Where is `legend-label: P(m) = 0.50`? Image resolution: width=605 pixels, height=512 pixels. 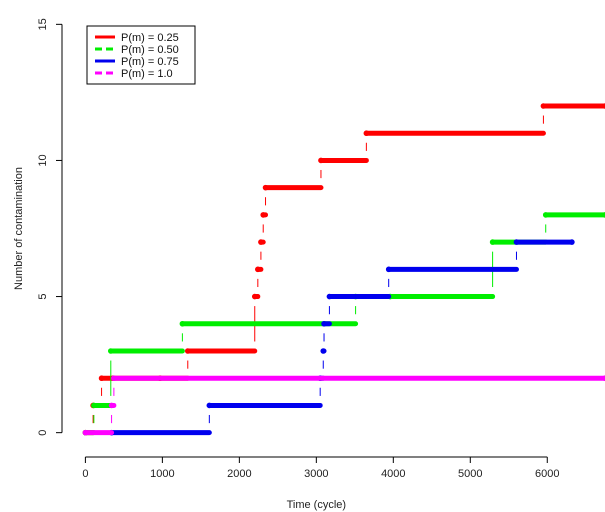
legend-label: P(m) = 0.50 is located at coordinates (150, 50).